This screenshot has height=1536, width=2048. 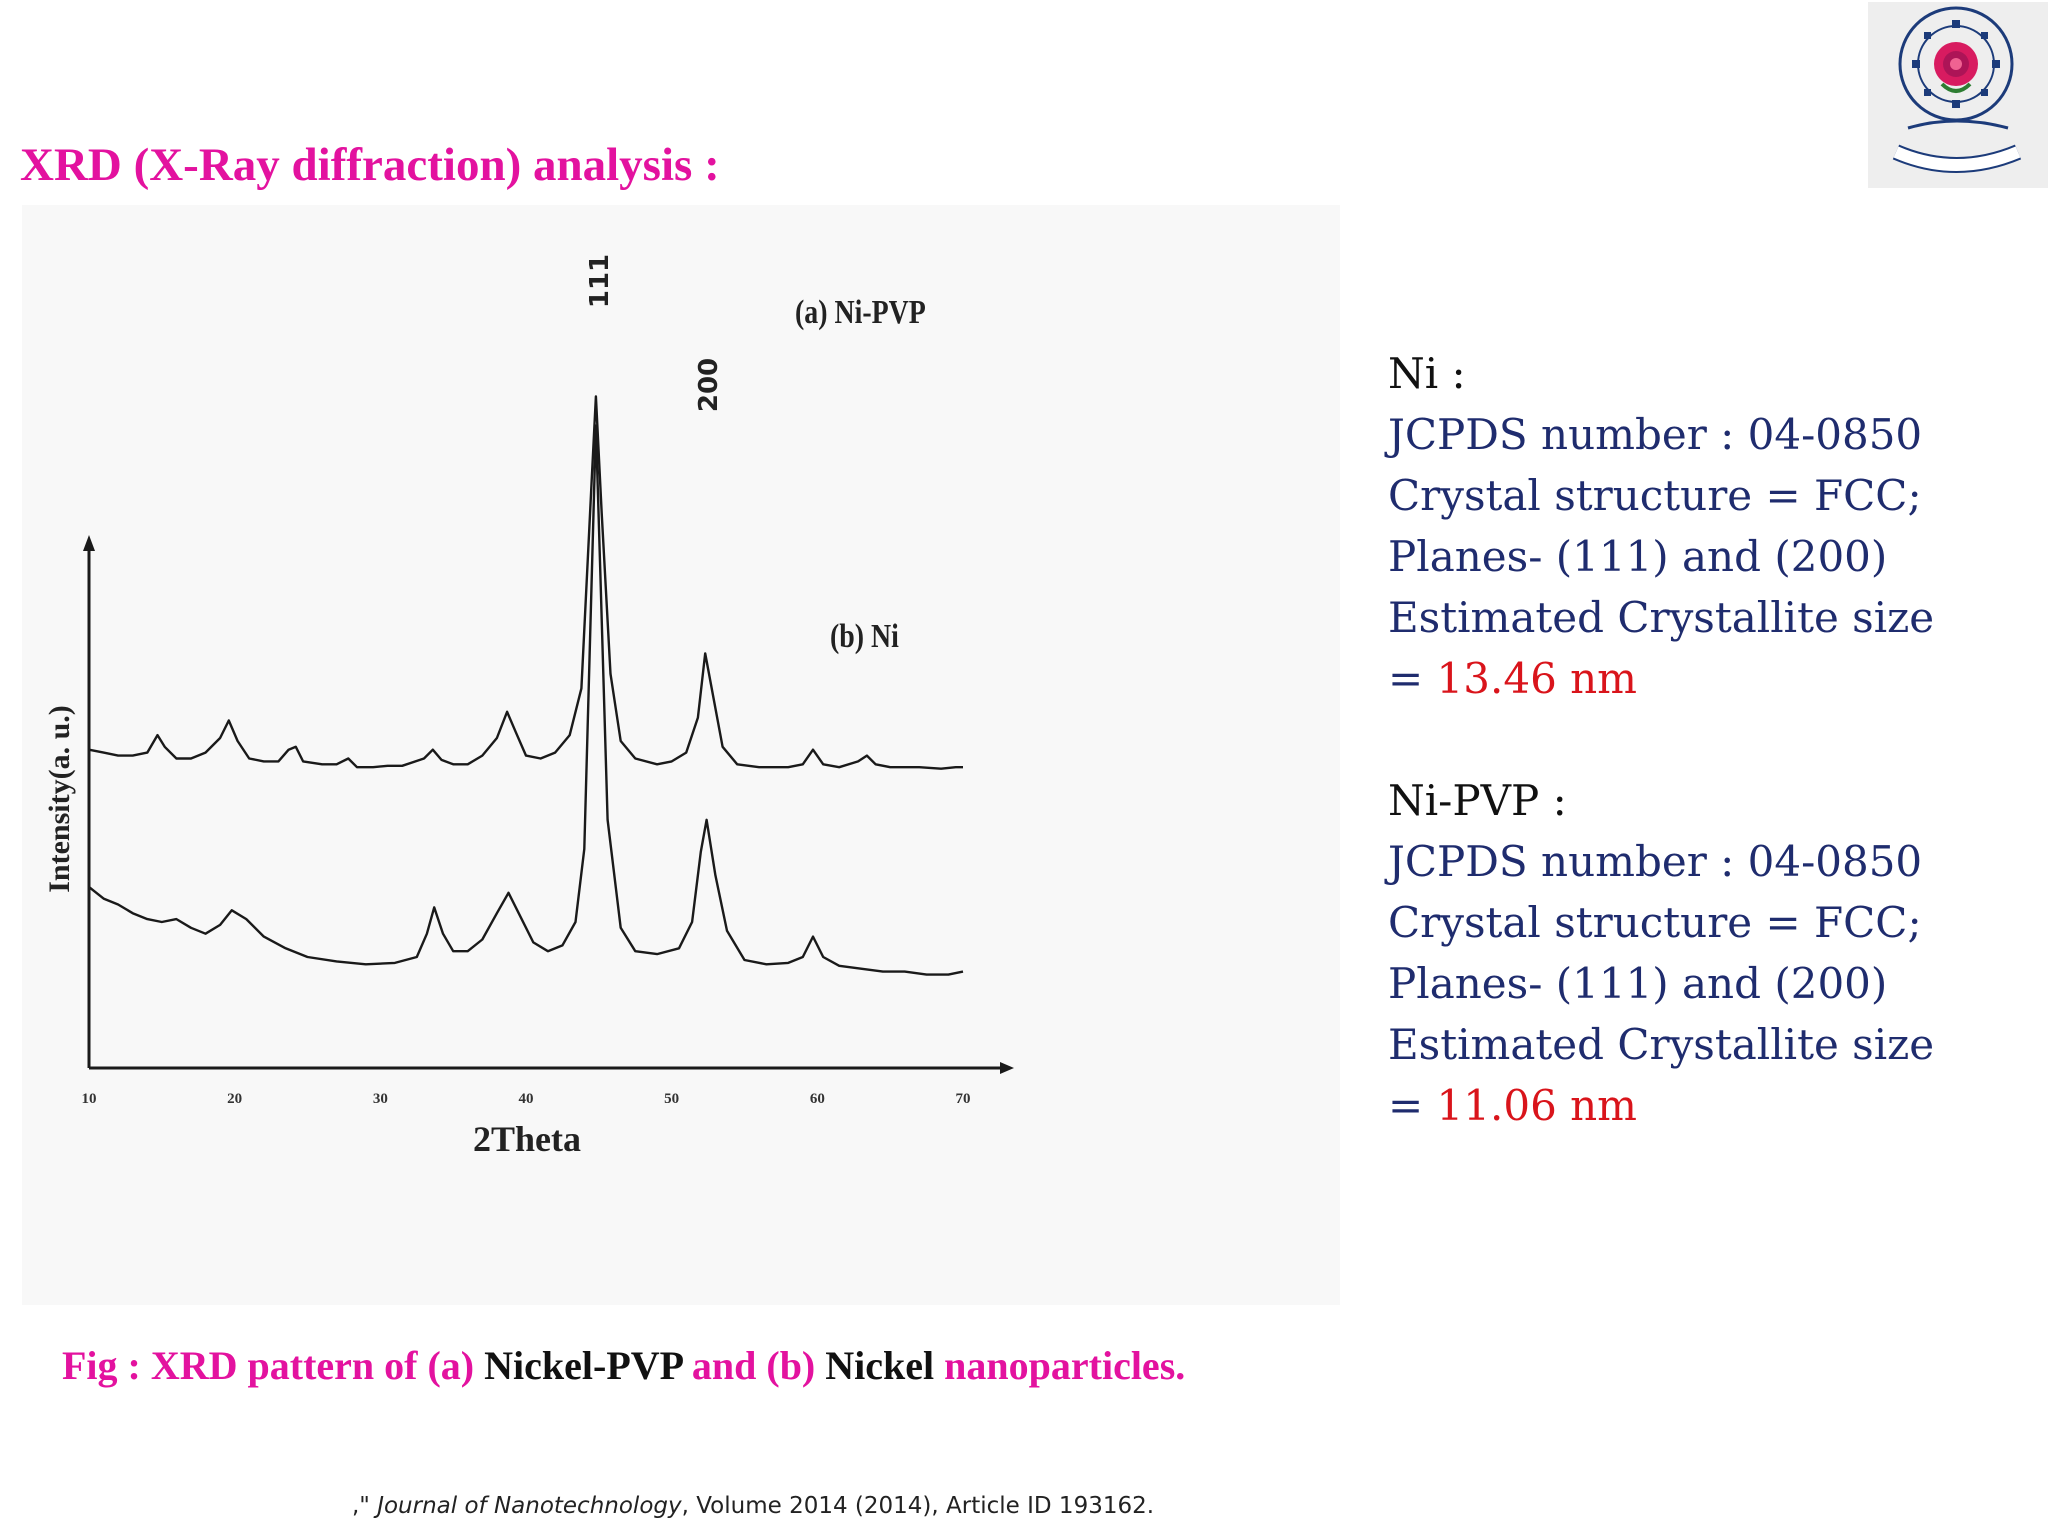 What do you see at coordinates (1661, 1105) in the screenshot?
I see `nipvp-size-line: = 11.06 nm` at bounding box center [1661, 1105].